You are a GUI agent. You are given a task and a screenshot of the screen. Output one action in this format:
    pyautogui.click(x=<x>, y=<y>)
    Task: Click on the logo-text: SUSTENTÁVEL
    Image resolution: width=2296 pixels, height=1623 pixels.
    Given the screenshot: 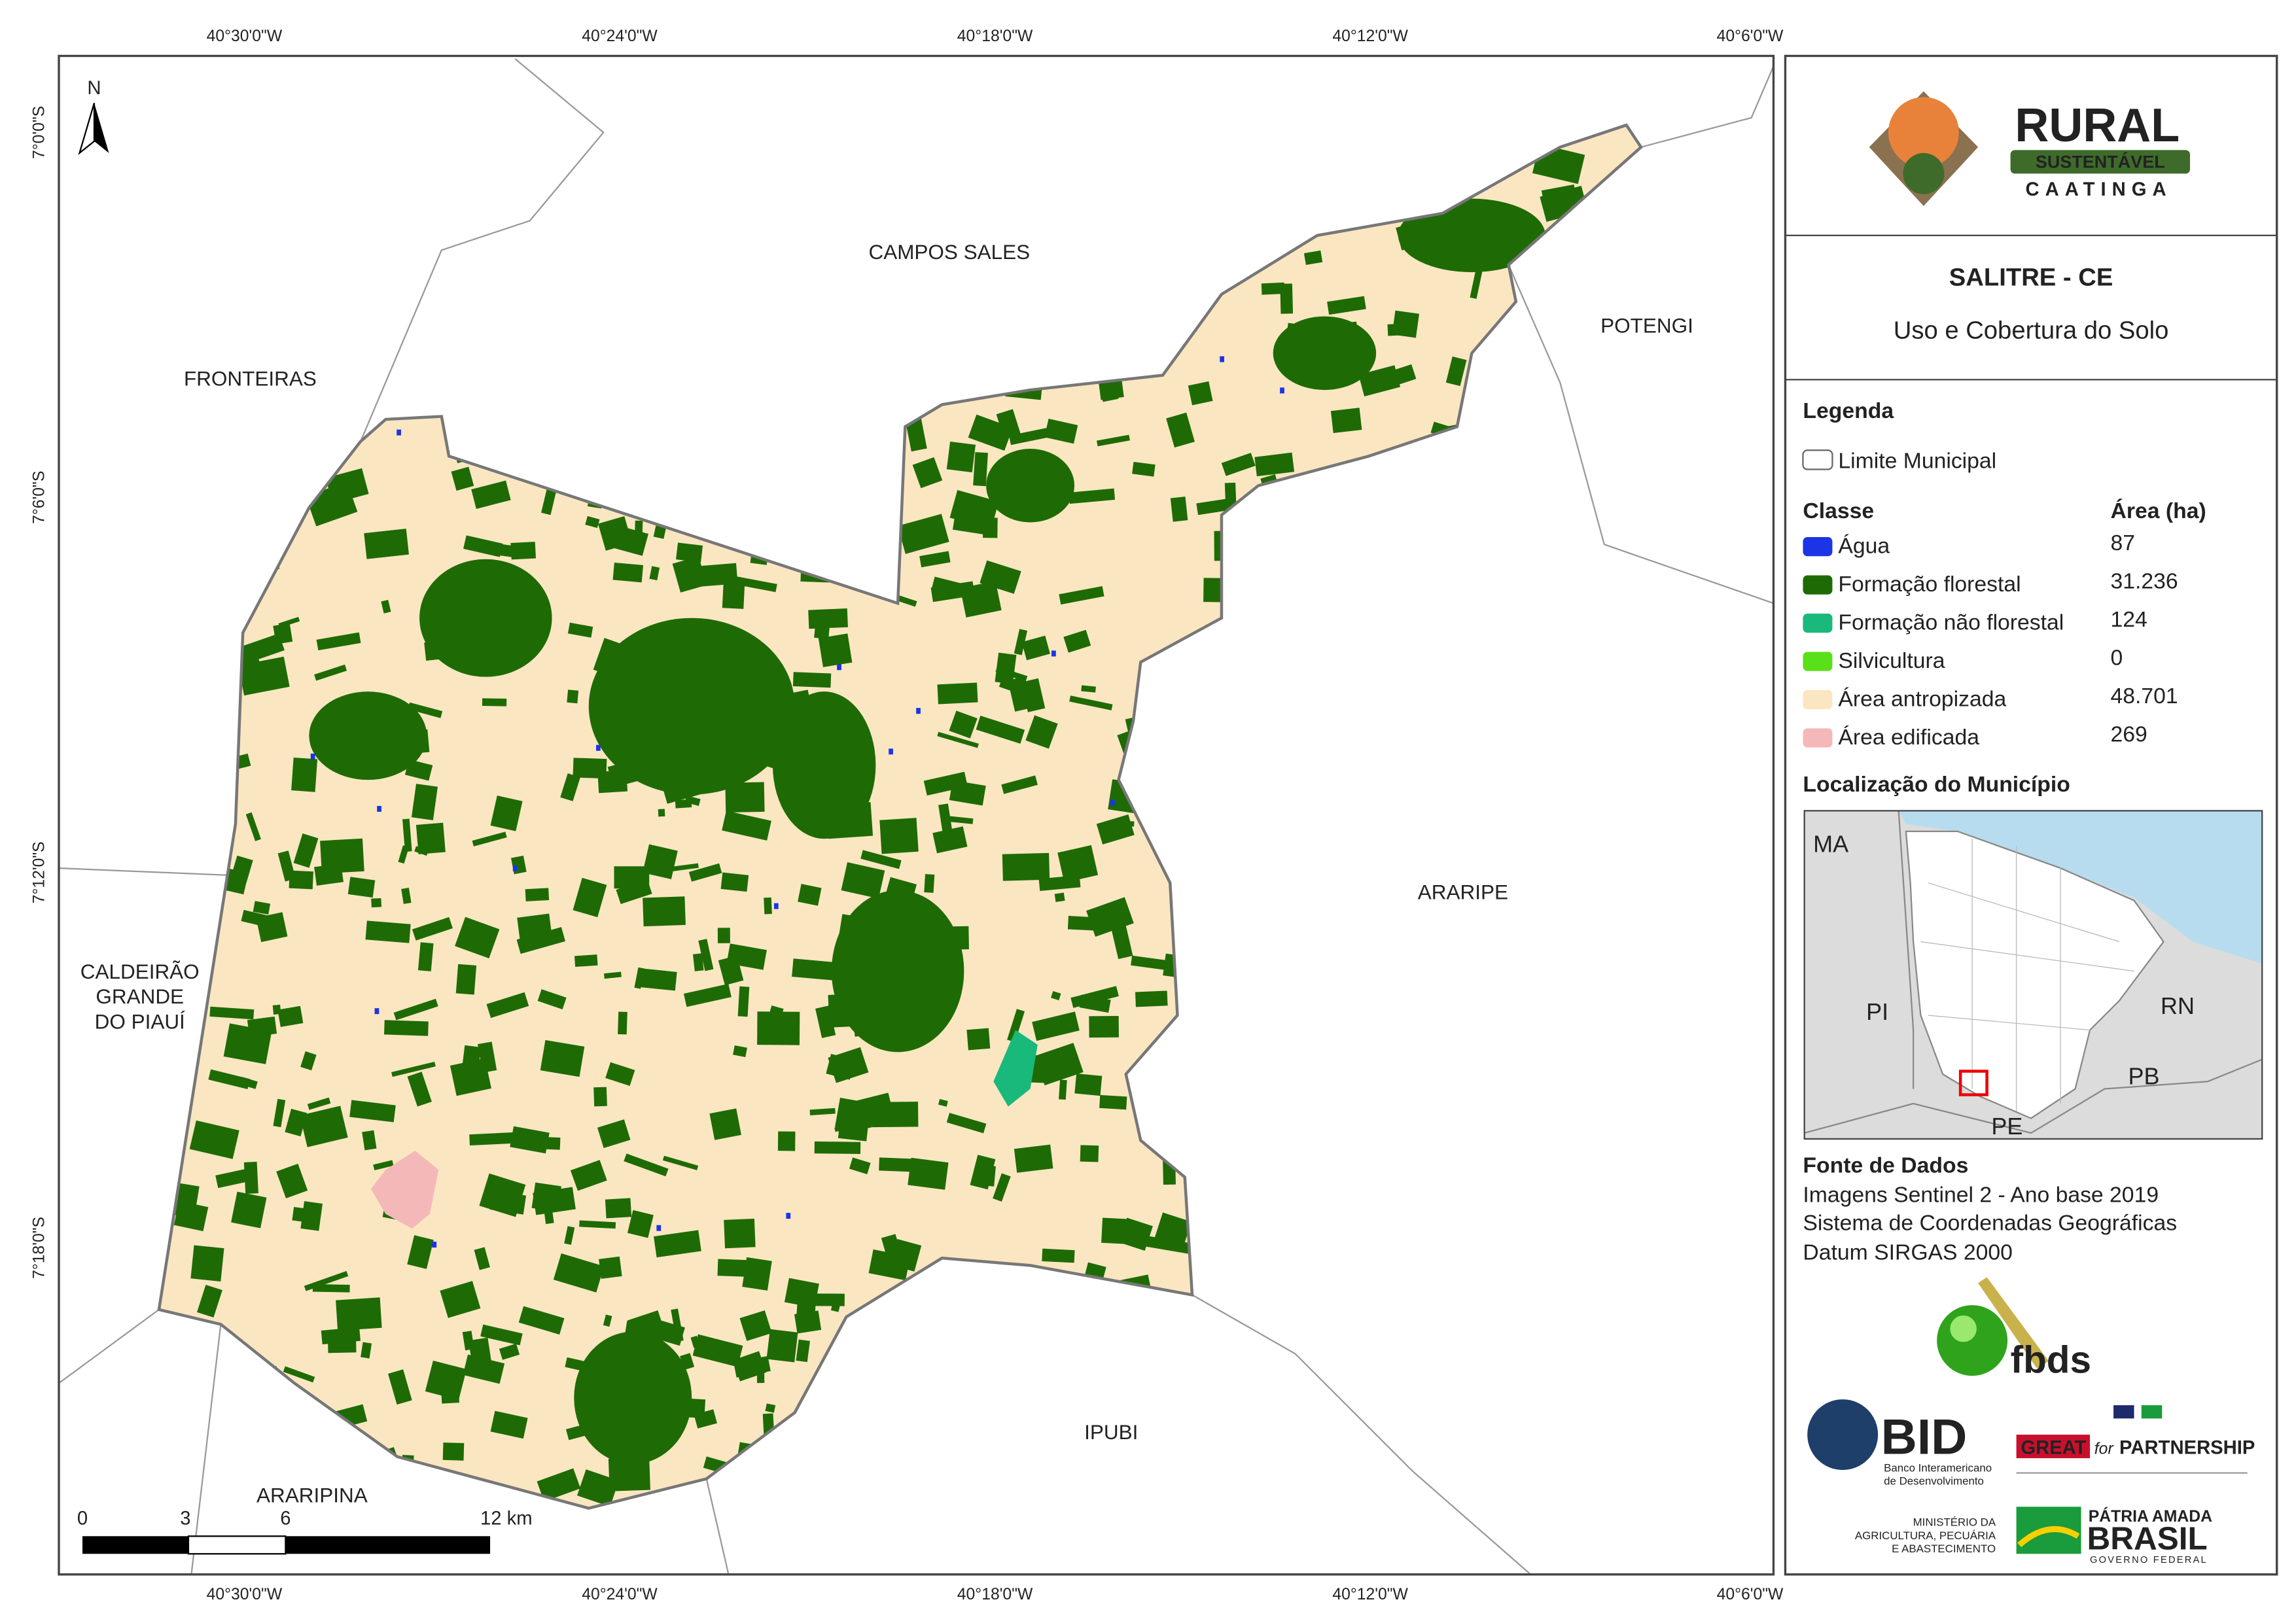 What is the action you would take?
    pyautogui.click(x=2100, y=161)
    